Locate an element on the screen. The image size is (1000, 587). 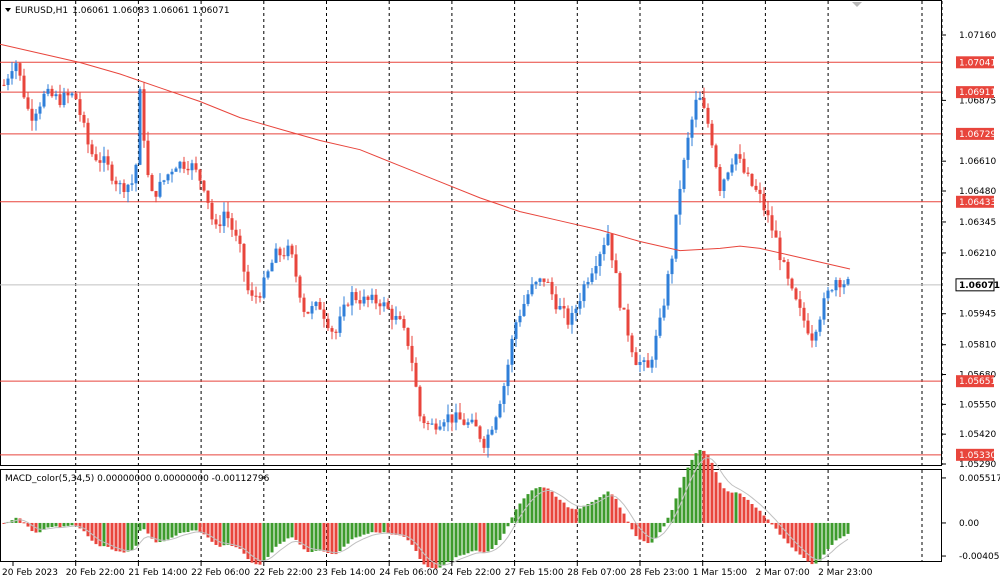
time-label: 20 Feb 22:00 is located at coordinates (95, 573).